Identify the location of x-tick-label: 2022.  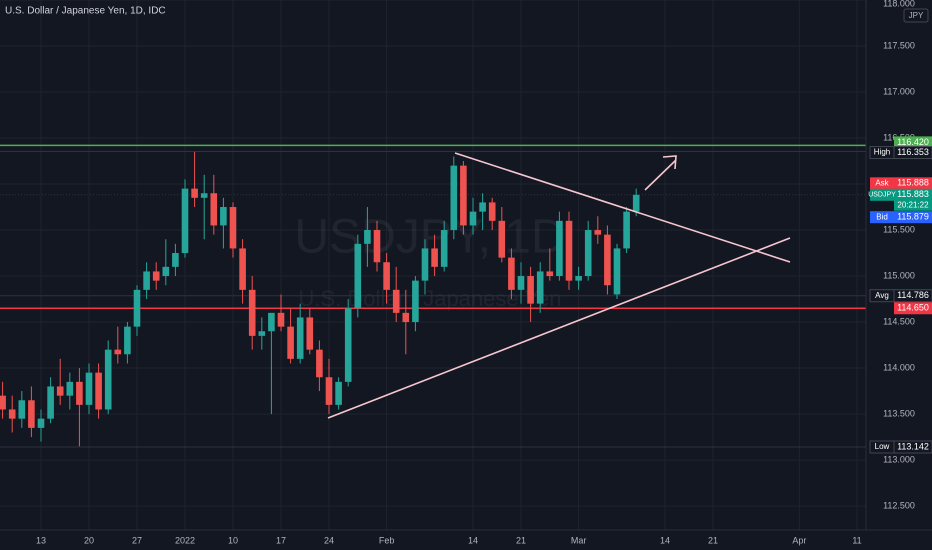
(185, 540).